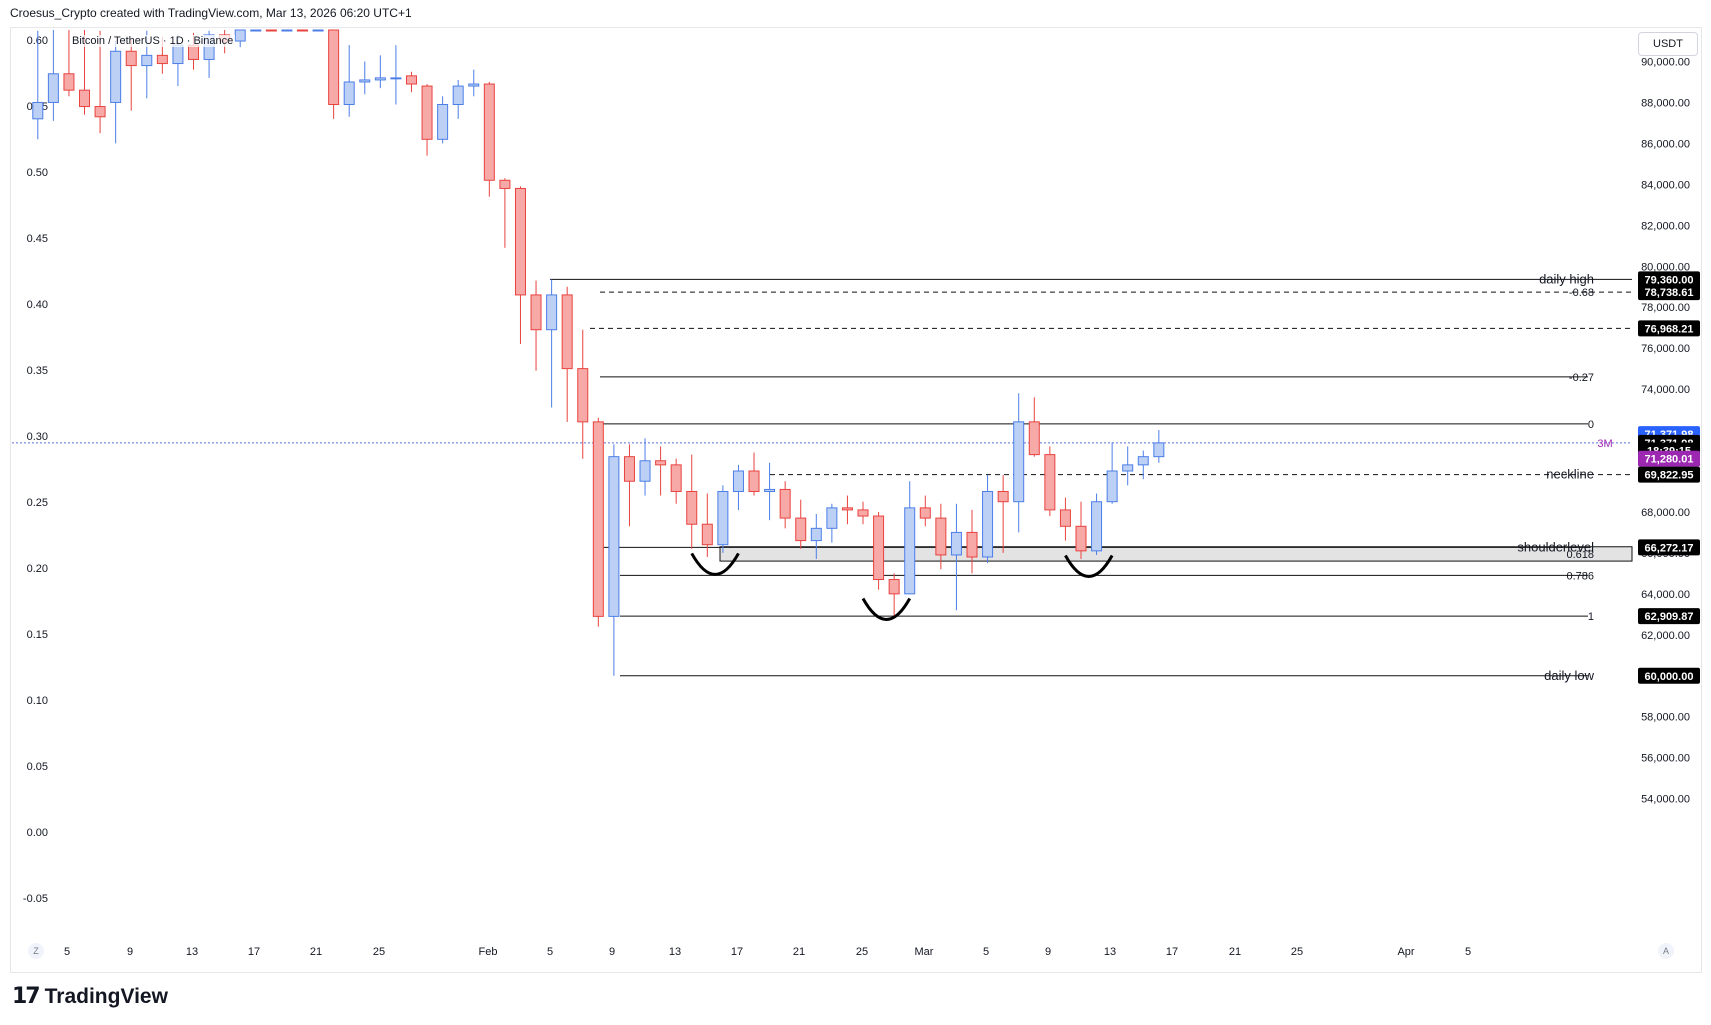  What do you see at coordinates (37, 173) in the screenshot?
I see `left-axis-tick-label: 0.50` at bounding box center [37, 173].